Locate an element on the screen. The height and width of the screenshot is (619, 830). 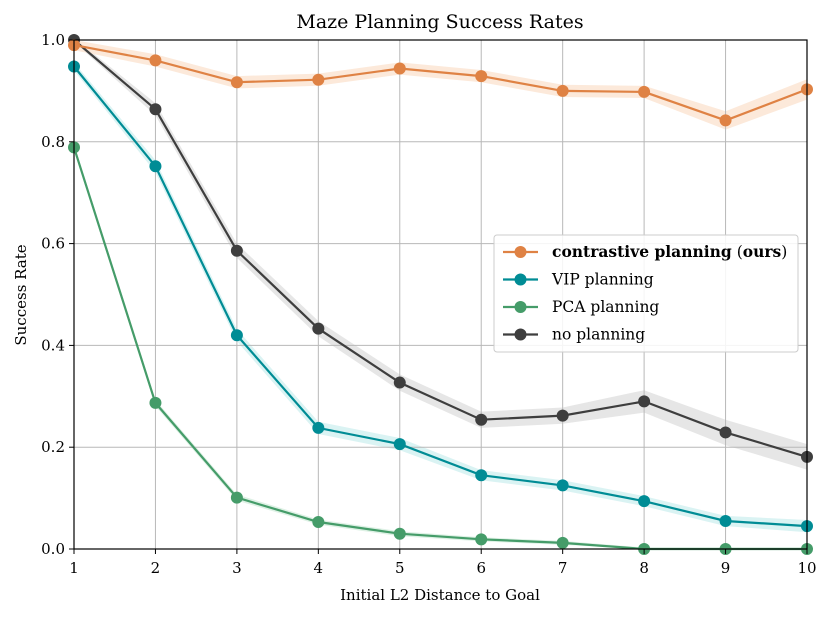
x-tick-label: 5 is located at coordinates (400, 568).